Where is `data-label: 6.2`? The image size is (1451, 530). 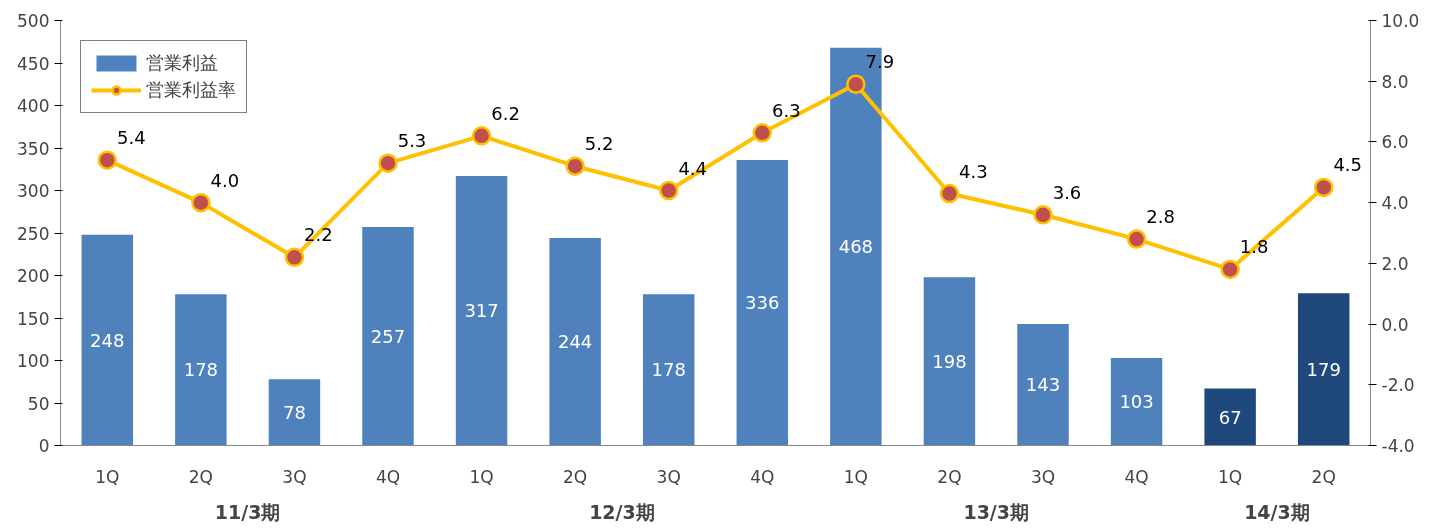 data-label: 6.2 is located at coordinates (505, 113).